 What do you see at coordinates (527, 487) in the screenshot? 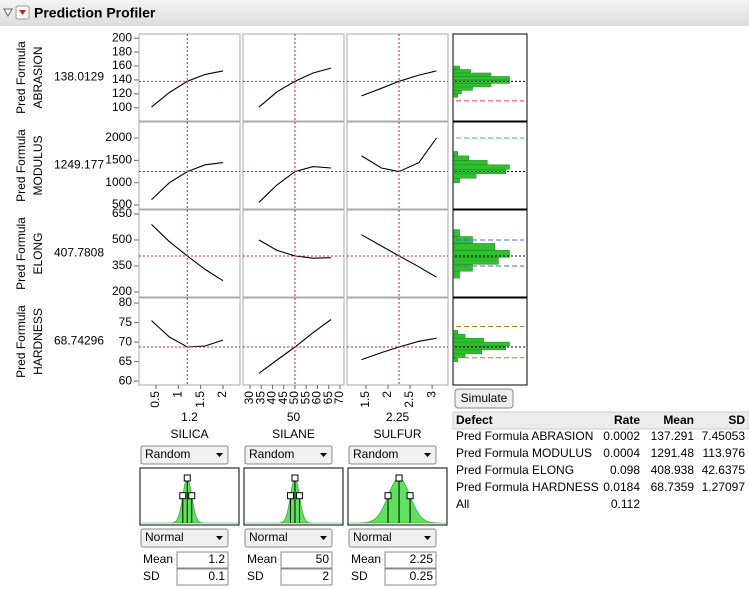
I see `defect-name: Pred Formula HARDNESS` at bounding box center [527, 487].